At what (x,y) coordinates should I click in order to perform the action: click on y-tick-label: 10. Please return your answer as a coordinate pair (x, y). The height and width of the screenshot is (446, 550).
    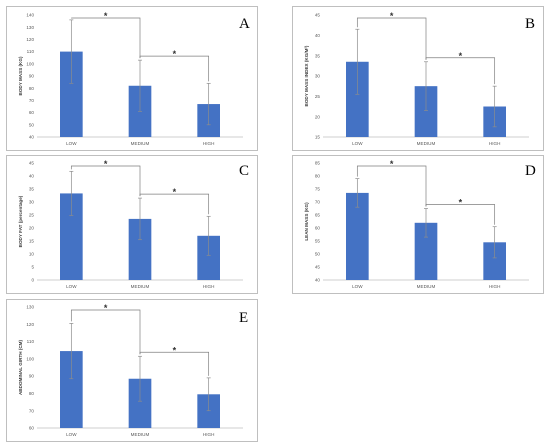
    Looking at the image, I should click on (32, 254).